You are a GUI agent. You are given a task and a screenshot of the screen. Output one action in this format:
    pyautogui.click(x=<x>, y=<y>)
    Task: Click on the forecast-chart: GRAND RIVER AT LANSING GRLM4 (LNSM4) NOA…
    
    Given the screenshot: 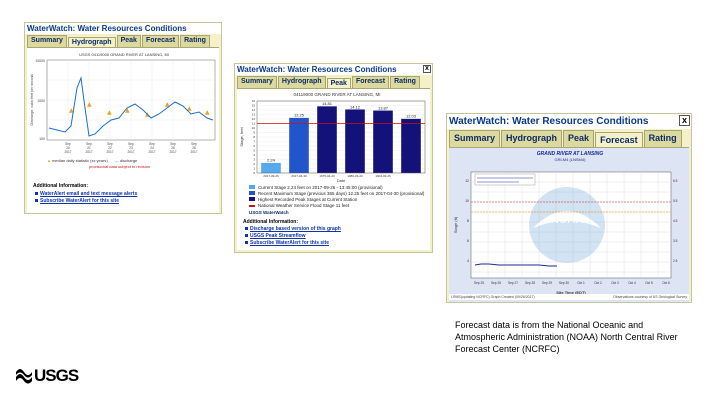 What is the action you would take?
    pyautogui.click(x=565, y=225)
    